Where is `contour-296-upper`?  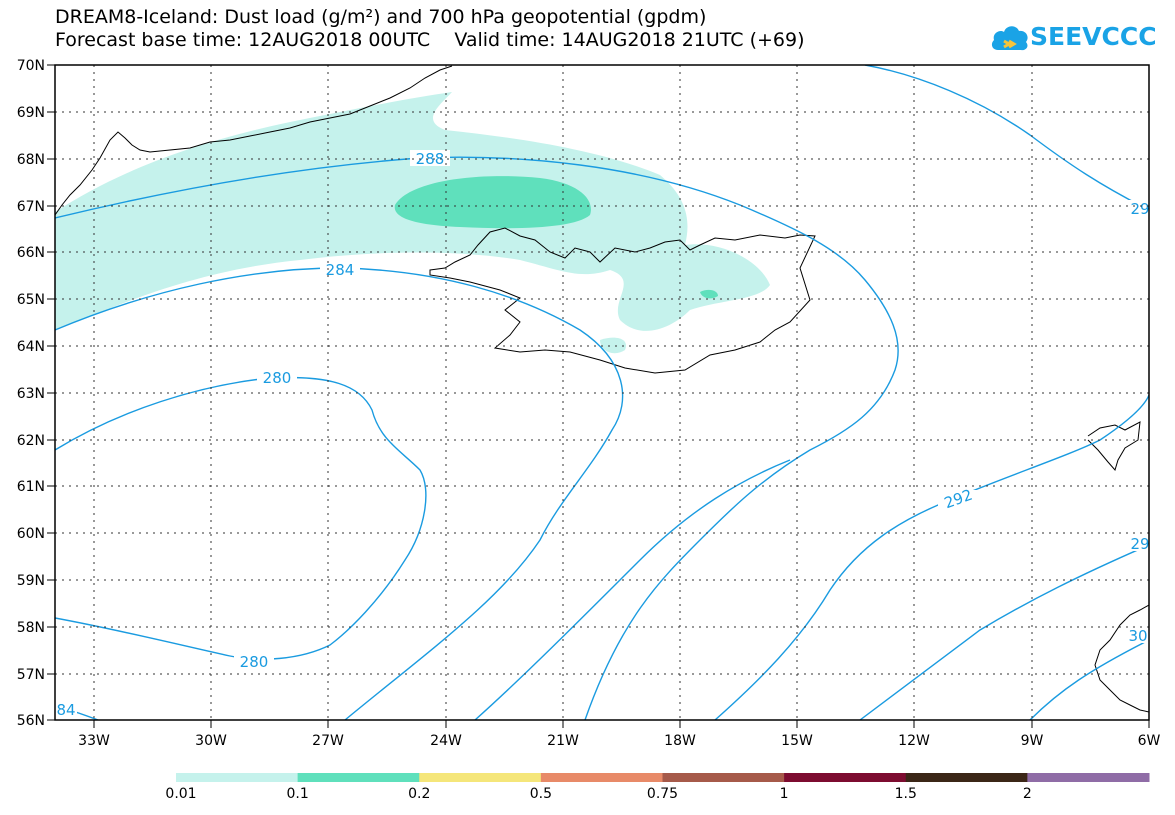 contour-296-upper is located at coordinates (1006, 138).